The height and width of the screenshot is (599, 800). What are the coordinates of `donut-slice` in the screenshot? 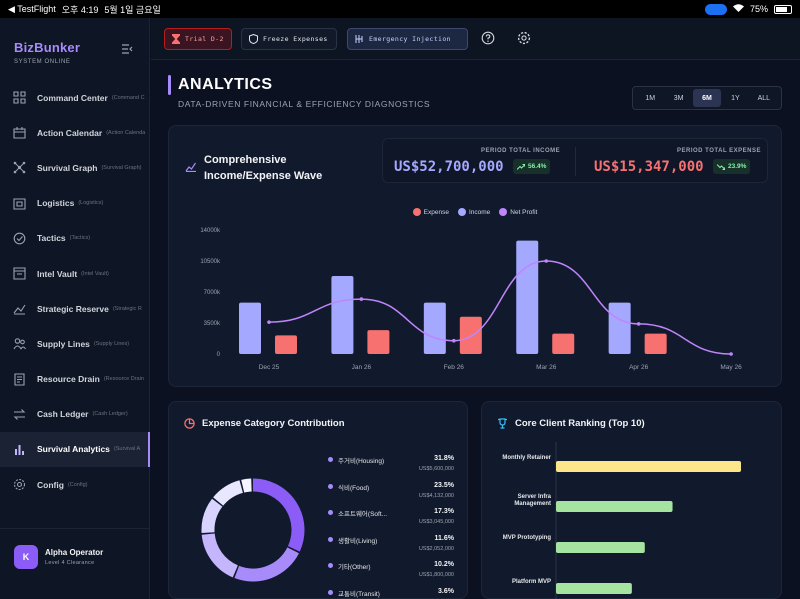 It's located at (246, 485).